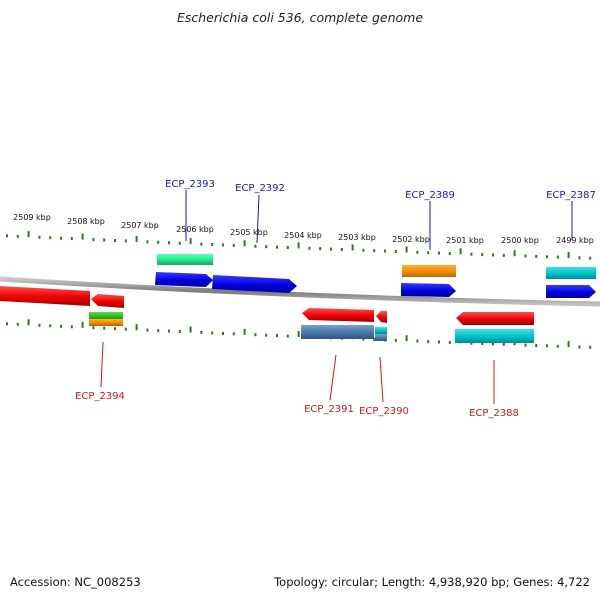 This screenshot has width=600, height=600. I want to click on forward-strand-genes, so click(375, 276).